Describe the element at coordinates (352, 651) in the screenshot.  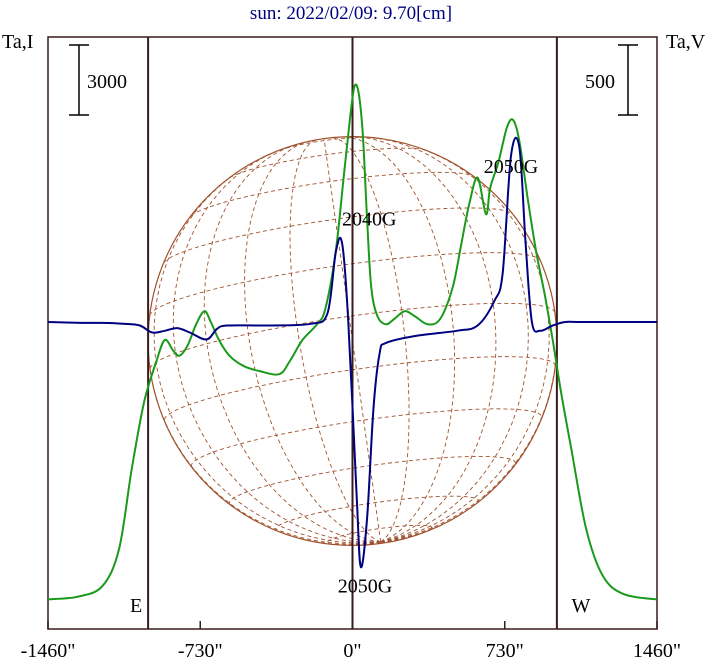
I see `x-tick-label: 0"` at that location.